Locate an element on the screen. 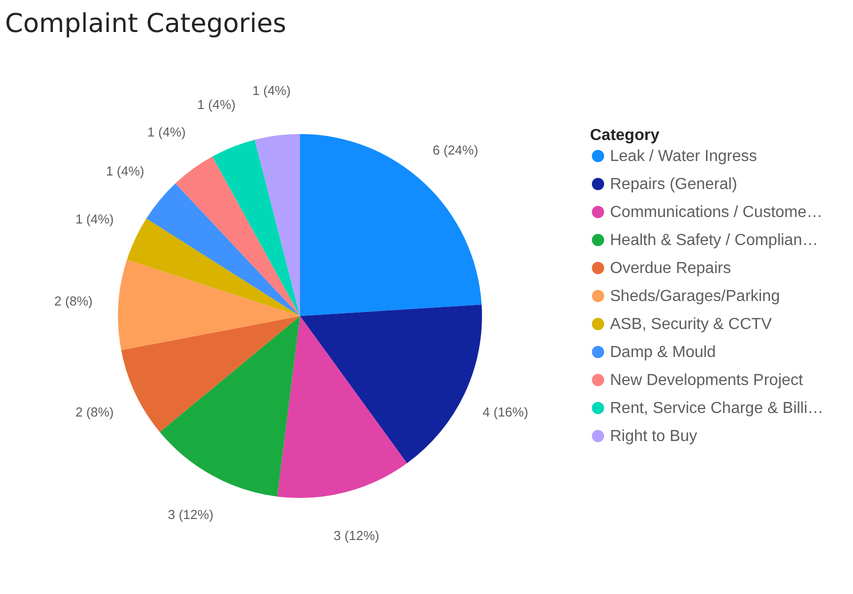  data-label: 4 (16%) is located at coordinates (505, 412).